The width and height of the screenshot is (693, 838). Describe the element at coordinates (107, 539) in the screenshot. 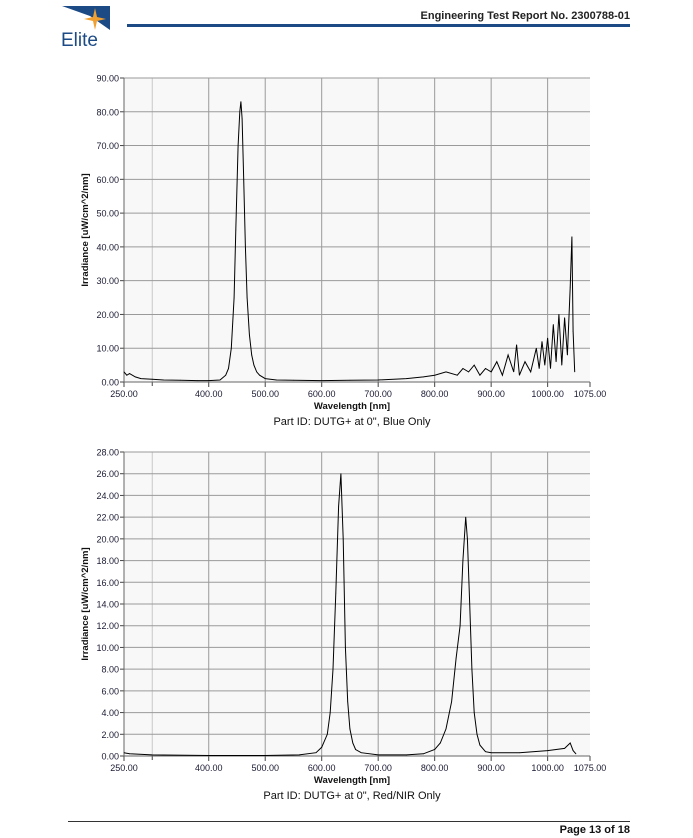

I see `y-tick-label: 20.00` at that location.